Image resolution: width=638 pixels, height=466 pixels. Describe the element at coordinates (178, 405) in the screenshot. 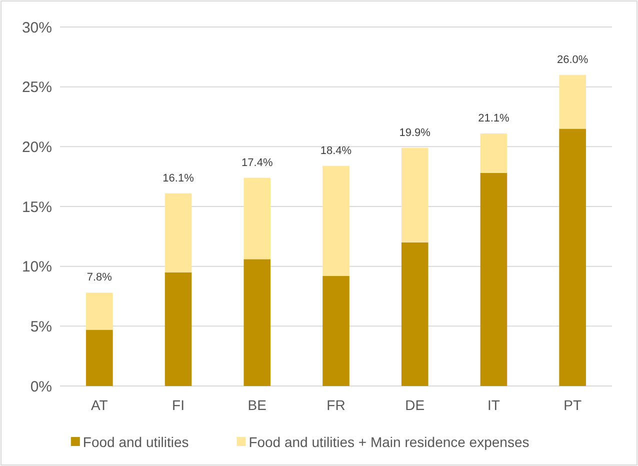

I see `x-tick-label: FI` at that location.